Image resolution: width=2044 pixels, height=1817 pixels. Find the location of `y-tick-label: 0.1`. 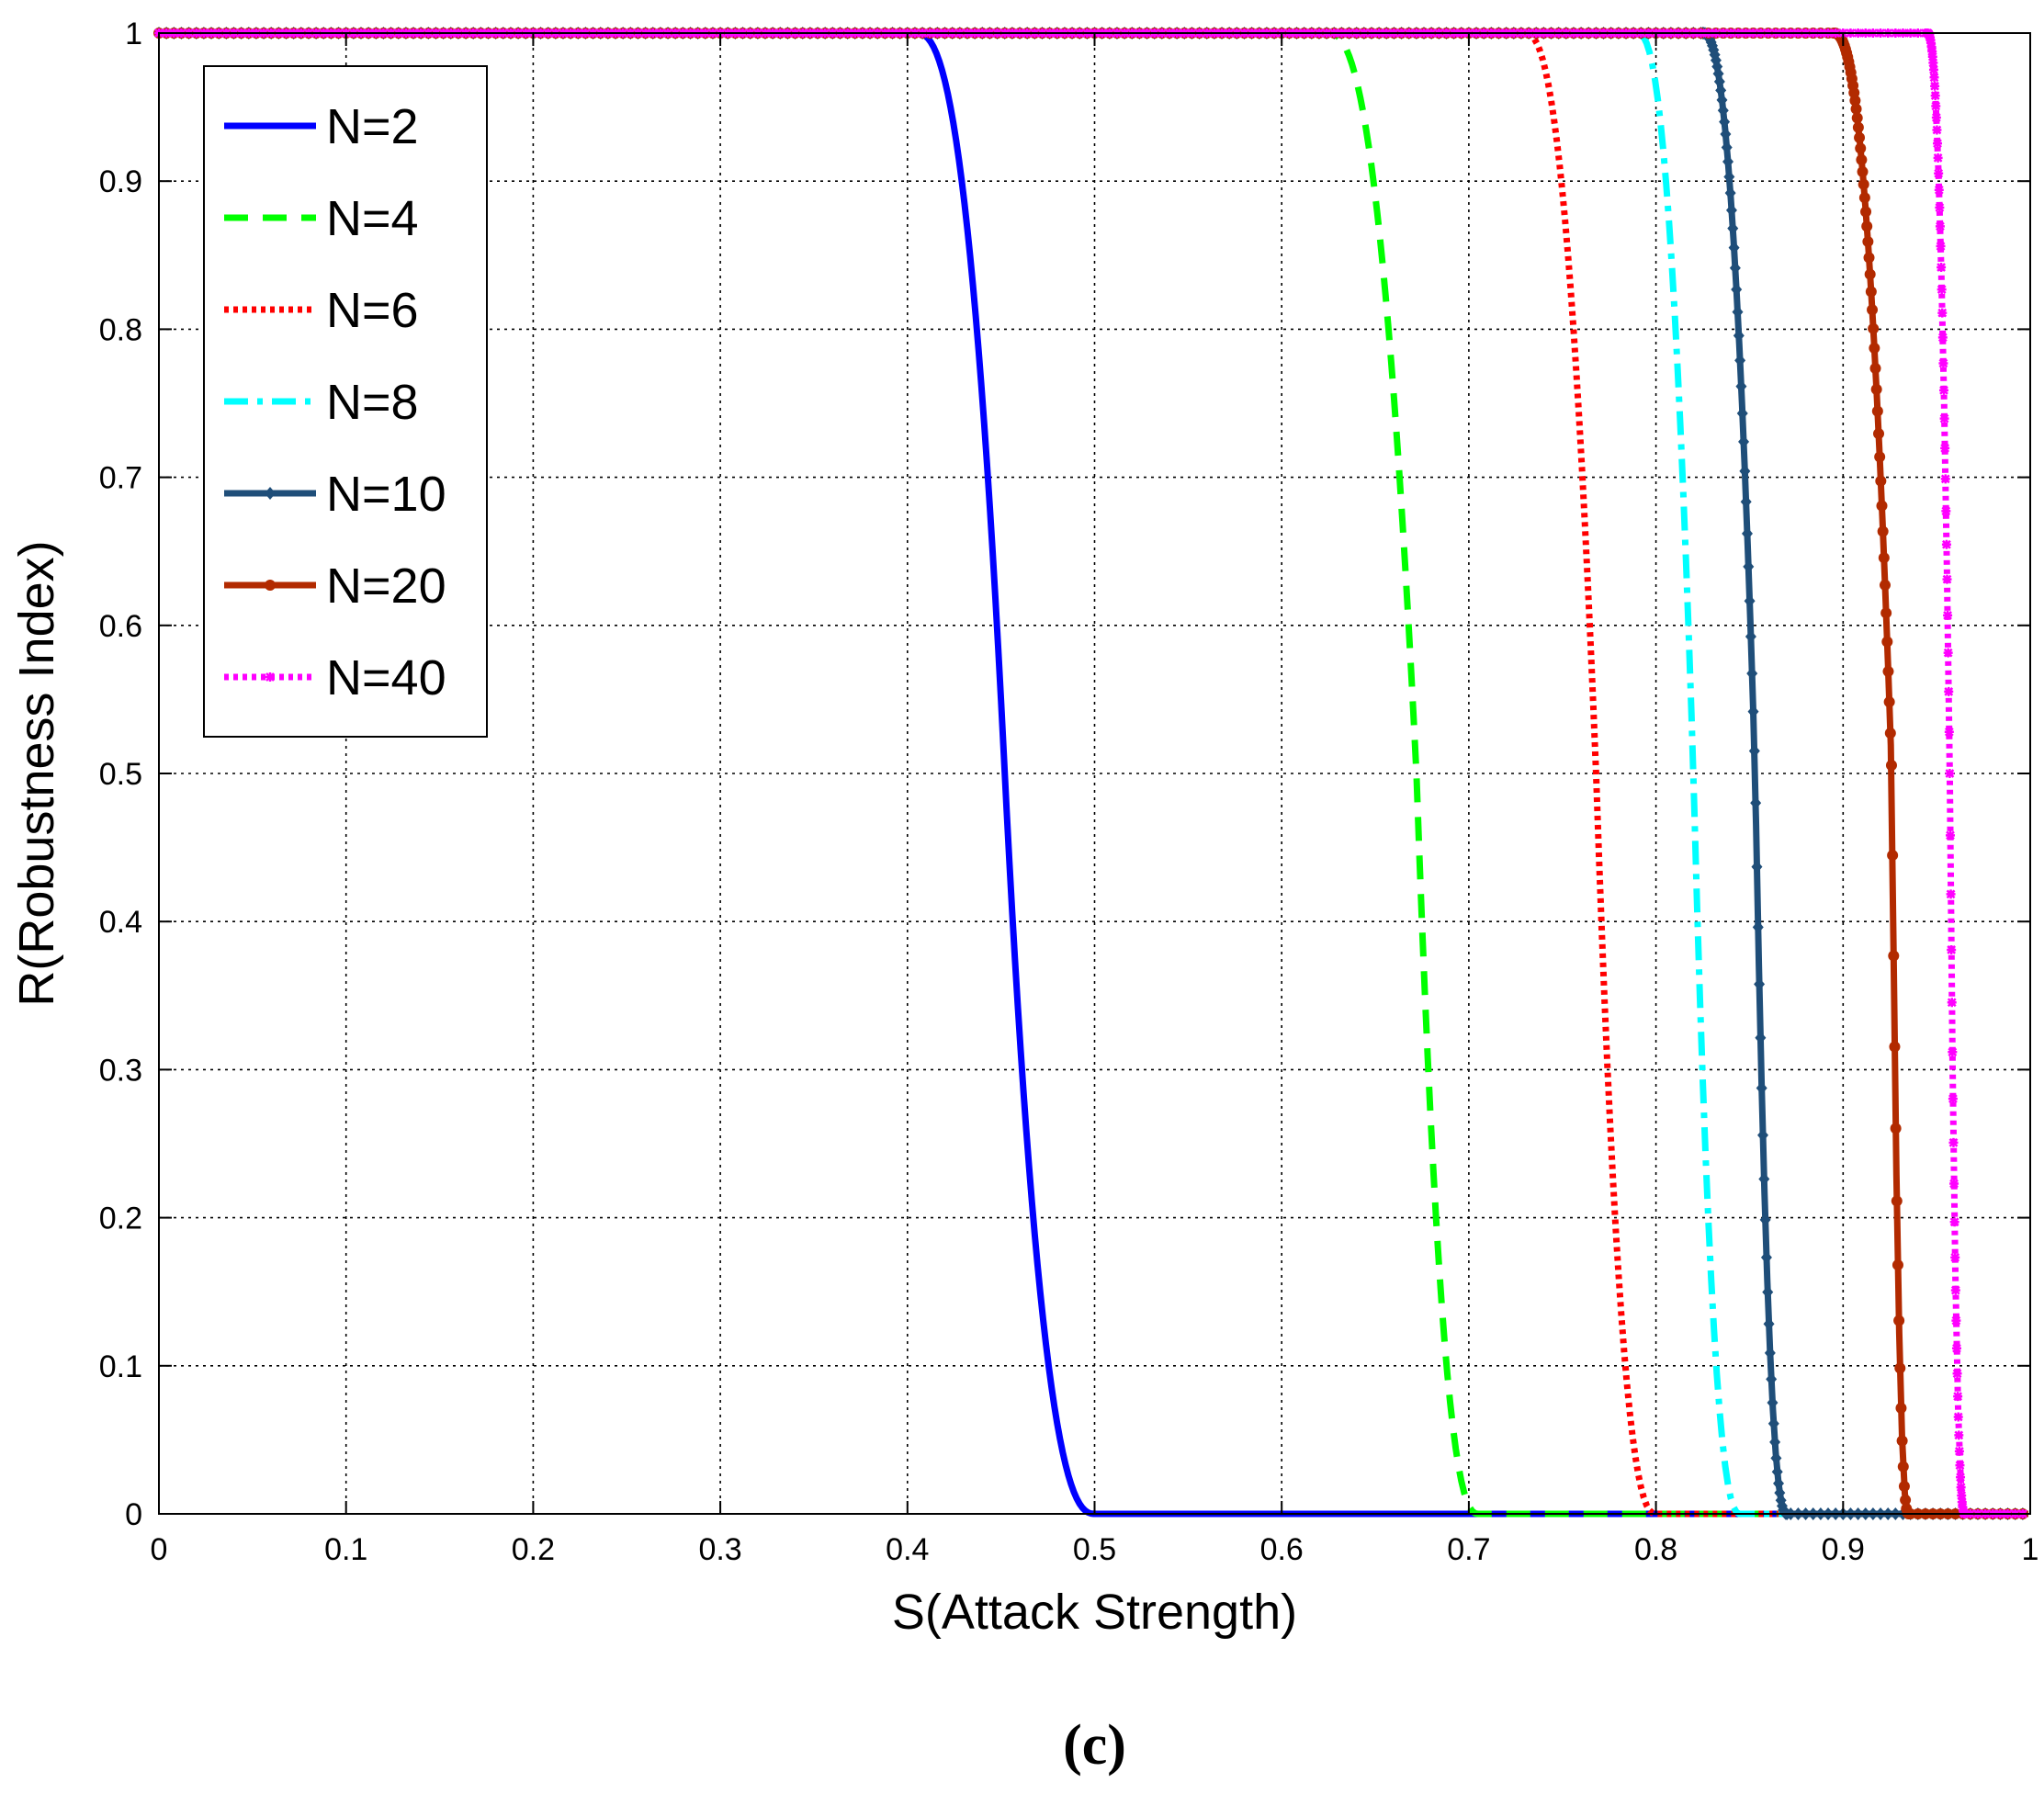

y-tick-label: 0.1 is located at coordinates (120, 1366).